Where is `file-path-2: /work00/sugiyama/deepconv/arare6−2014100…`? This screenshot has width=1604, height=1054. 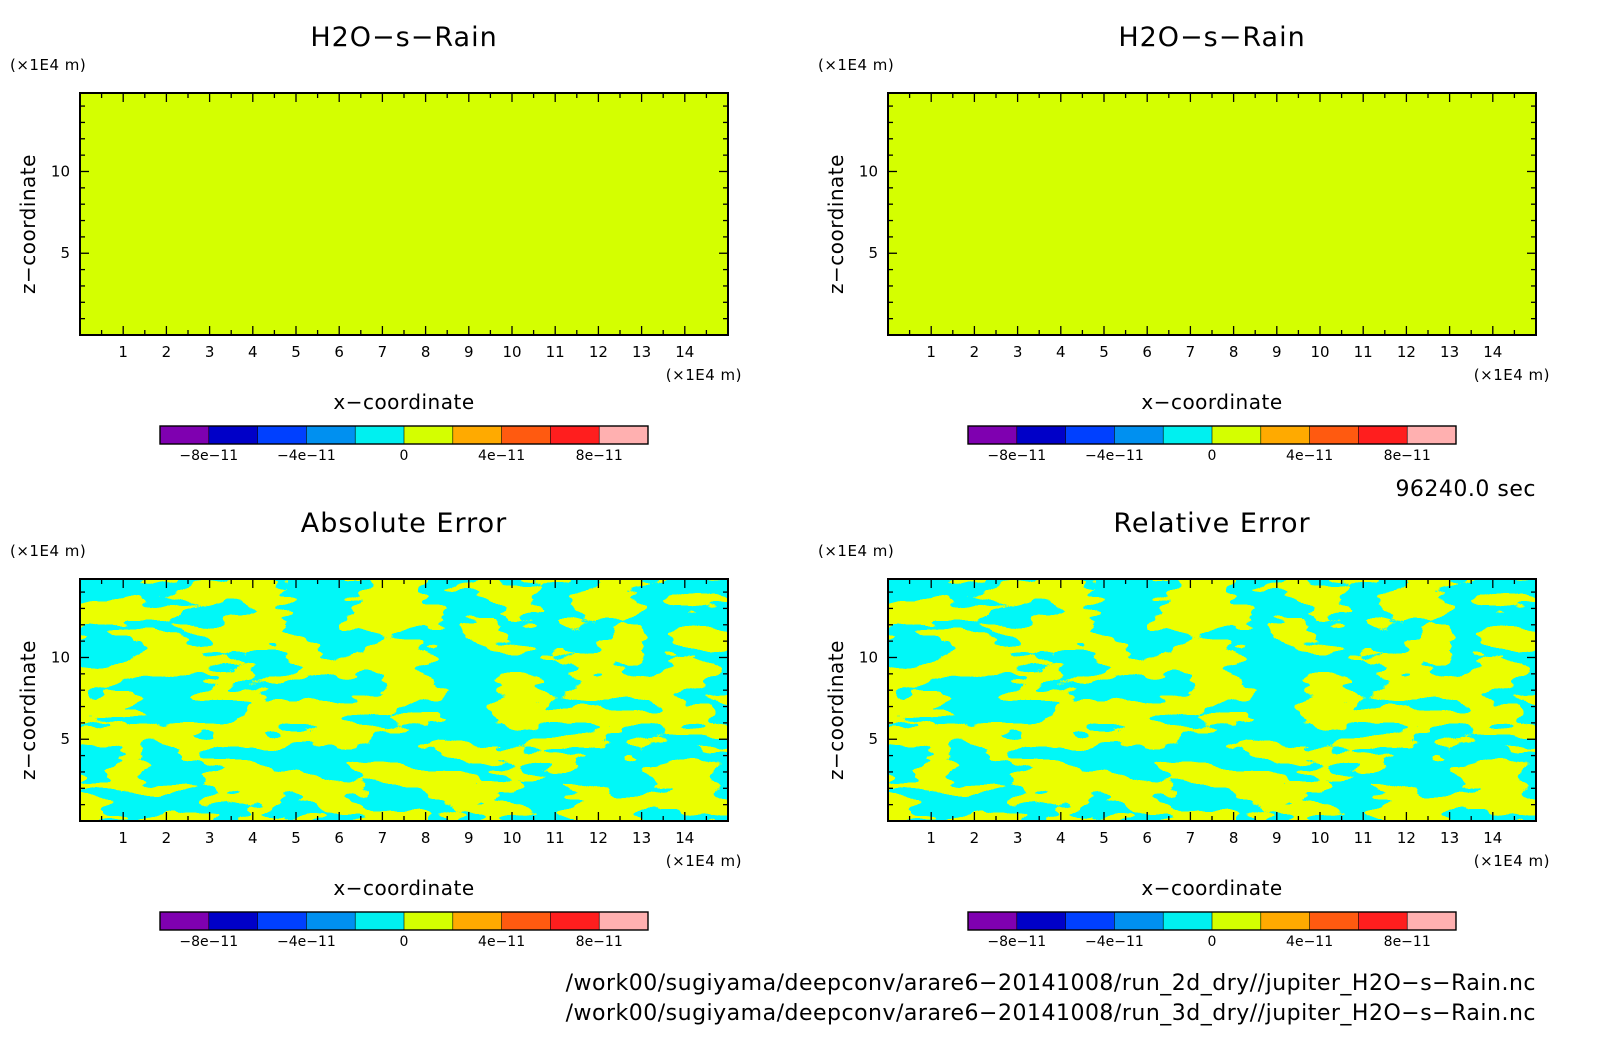 file-path-2: /work00/sugiyama/deepconv/arare6−2014100… is located at coordinates (1051, 1013).